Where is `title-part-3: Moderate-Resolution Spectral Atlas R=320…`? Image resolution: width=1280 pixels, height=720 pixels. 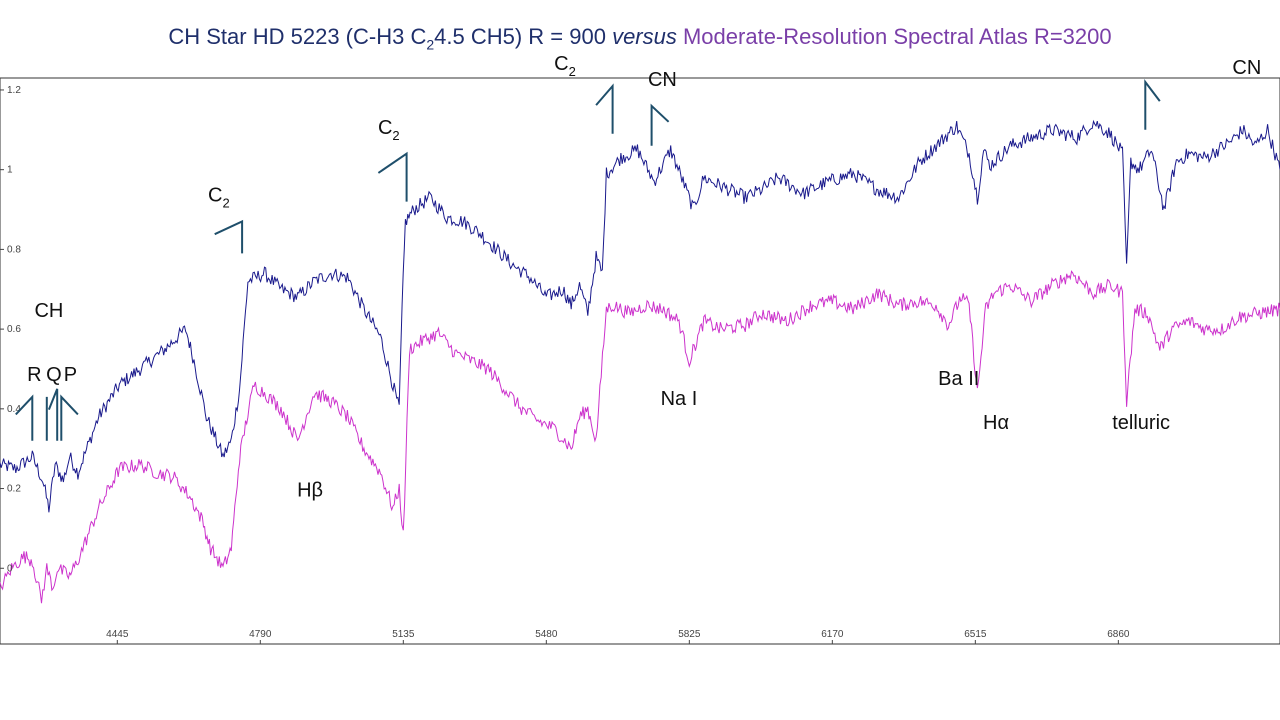
title-part-3: Moderate-Resolution Spectral Atlas R=320… is located at coordinates (897, 36).